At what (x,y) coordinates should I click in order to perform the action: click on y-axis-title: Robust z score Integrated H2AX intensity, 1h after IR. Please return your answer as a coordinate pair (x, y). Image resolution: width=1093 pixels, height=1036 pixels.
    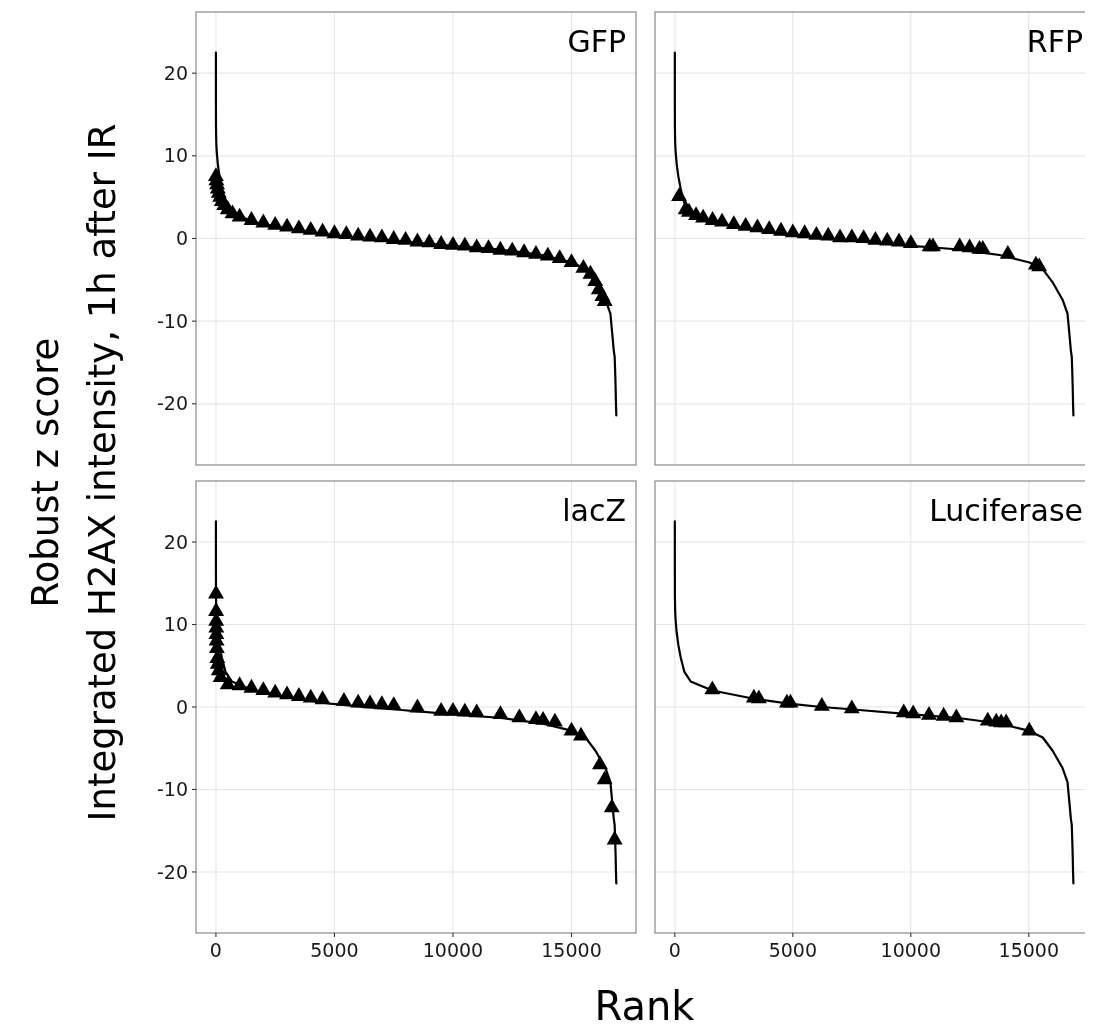
    Looking at the image, I should click on (74, 472).